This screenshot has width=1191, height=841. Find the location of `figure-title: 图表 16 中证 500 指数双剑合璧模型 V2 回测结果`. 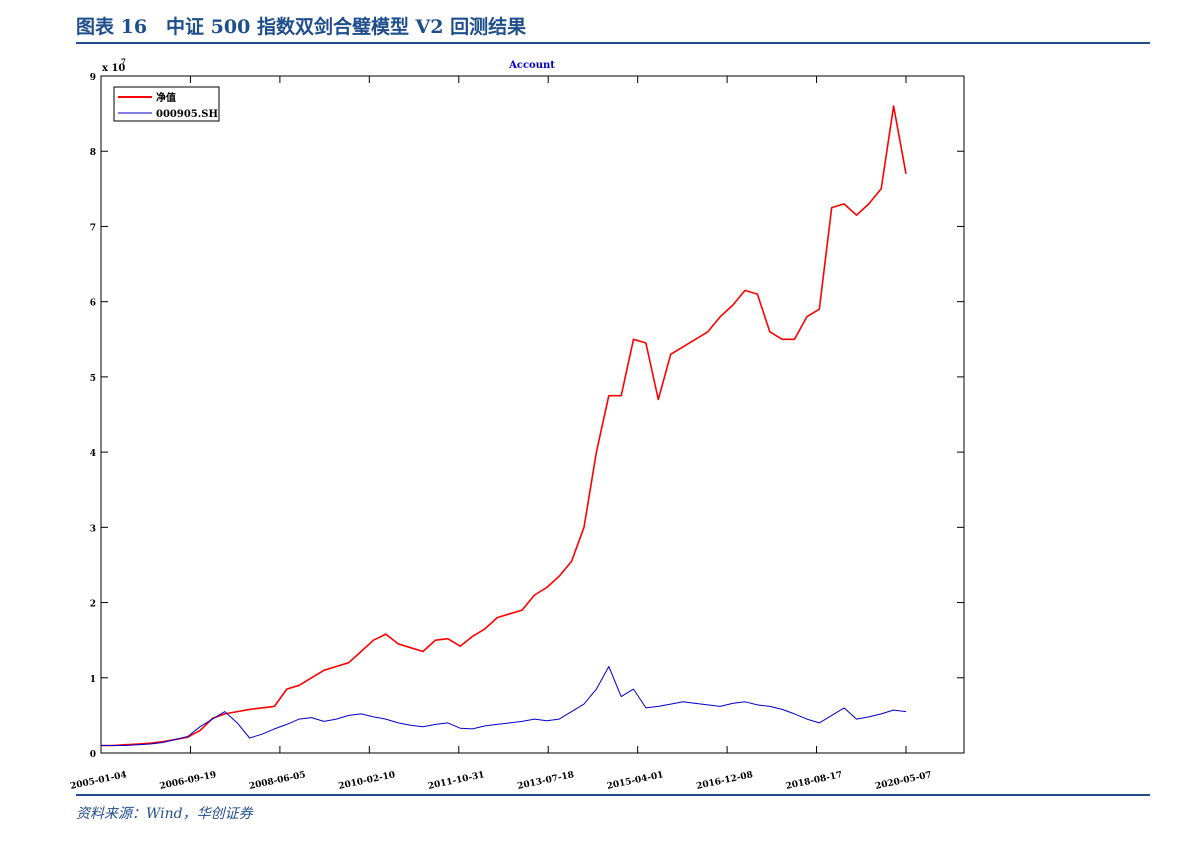

figure-title: 图表 16 中证 500 指数双剑合璧模型 V2 回测结果 is located at coordinates (301, 27).